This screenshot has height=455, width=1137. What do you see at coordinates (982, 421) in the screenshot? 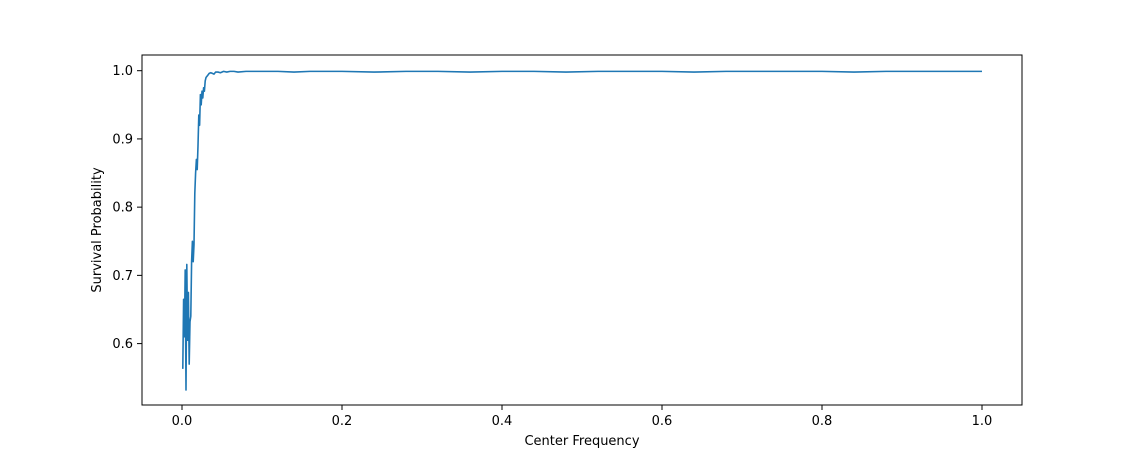
I see `x-tick-label: 1.0` at bounding box center [982, 421].